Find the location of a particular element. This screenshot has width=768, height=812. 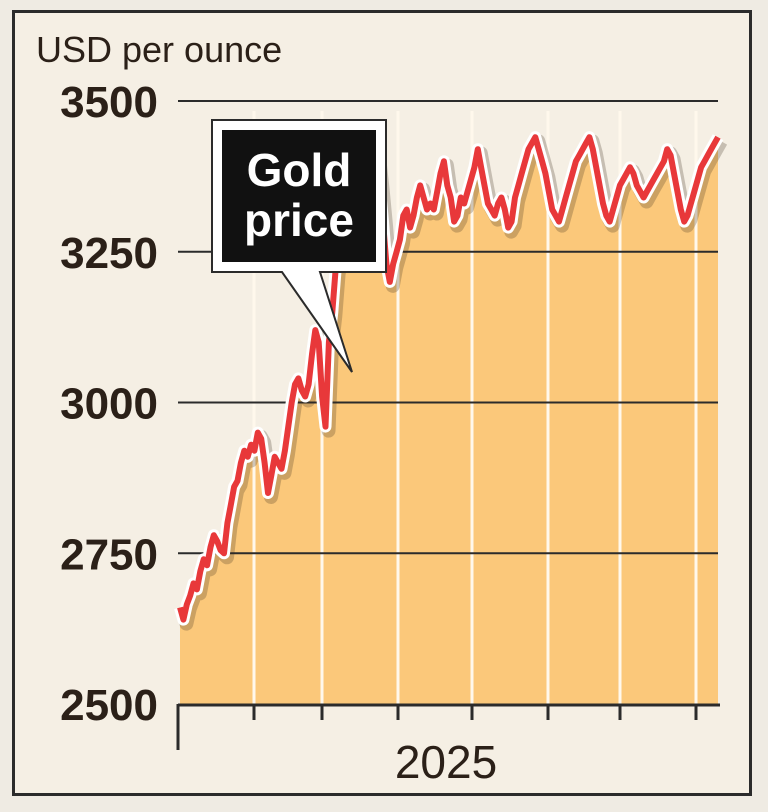

y-tick-labels: 3500 3250 3000 2750 2500 is located at coordinates (109, 404).